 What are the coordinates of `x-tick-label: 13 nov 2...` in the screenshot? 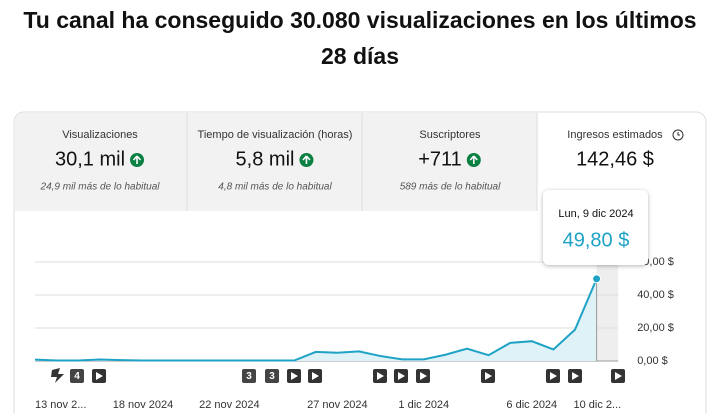 It's located at (60, 405).